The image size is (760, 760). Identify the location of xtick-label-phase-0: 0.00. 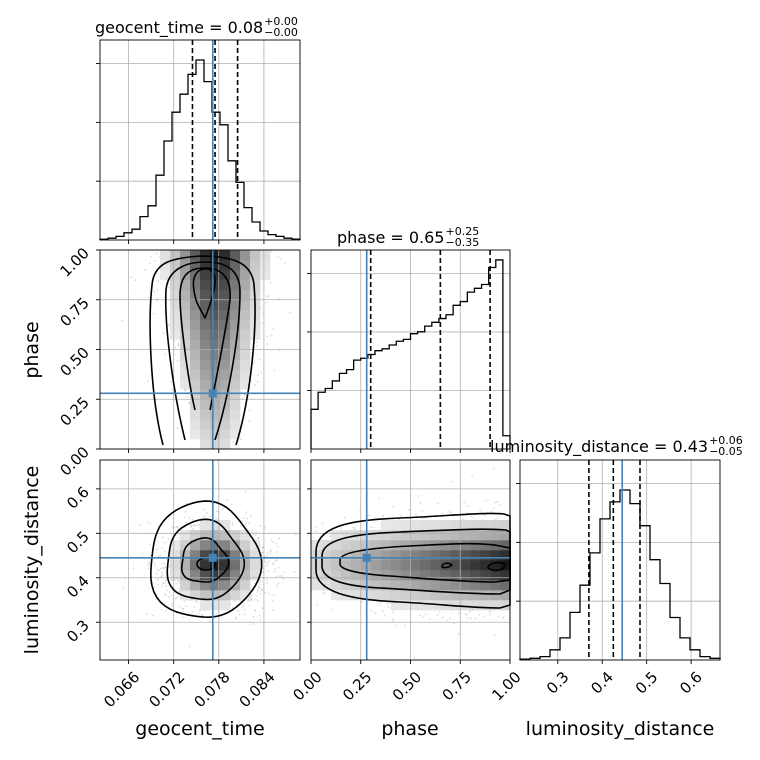
(307, 686).